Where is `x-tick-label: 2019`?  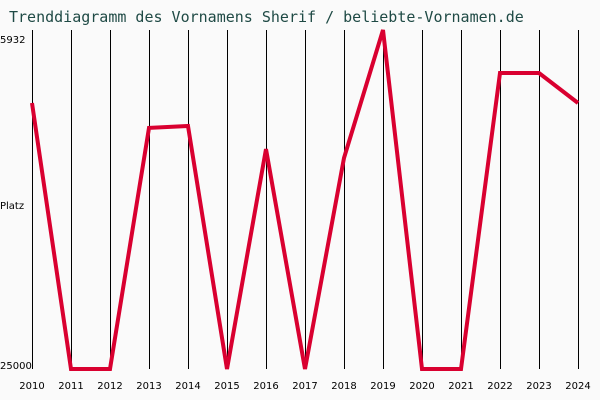 x-tick-label: 2019 is located at coordinates (383, 386).